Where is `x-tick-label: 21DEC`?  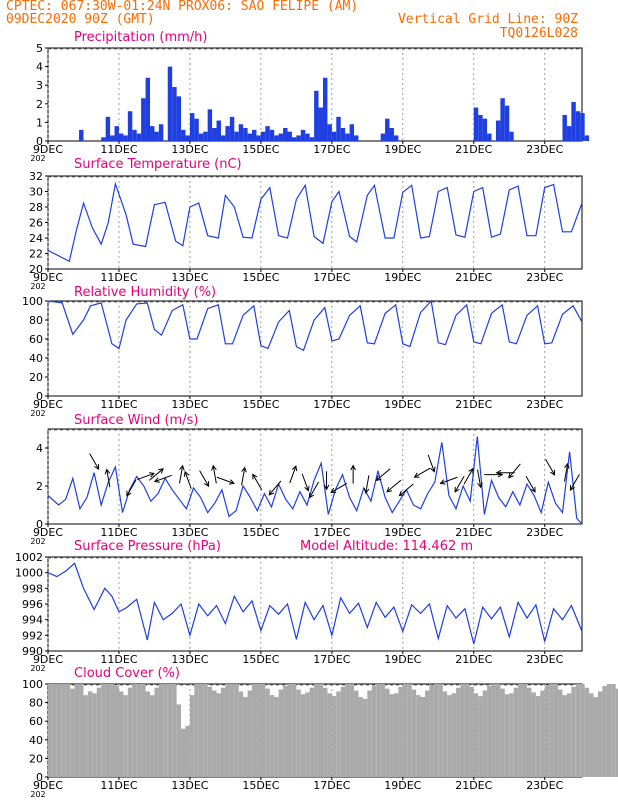 x-tick-label: 21DEC is located at coordinates (473, 785).